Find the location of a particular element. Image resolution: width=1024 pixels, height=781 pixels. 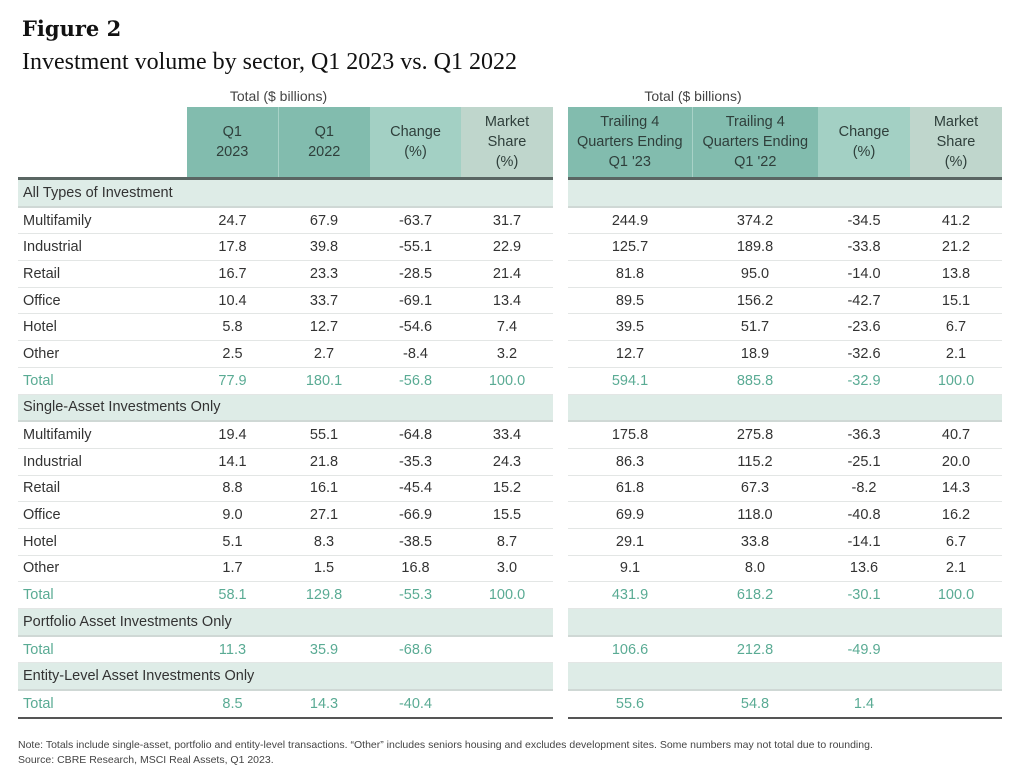

left-value-cell: 16.7 is located at coordinates (232, 274).